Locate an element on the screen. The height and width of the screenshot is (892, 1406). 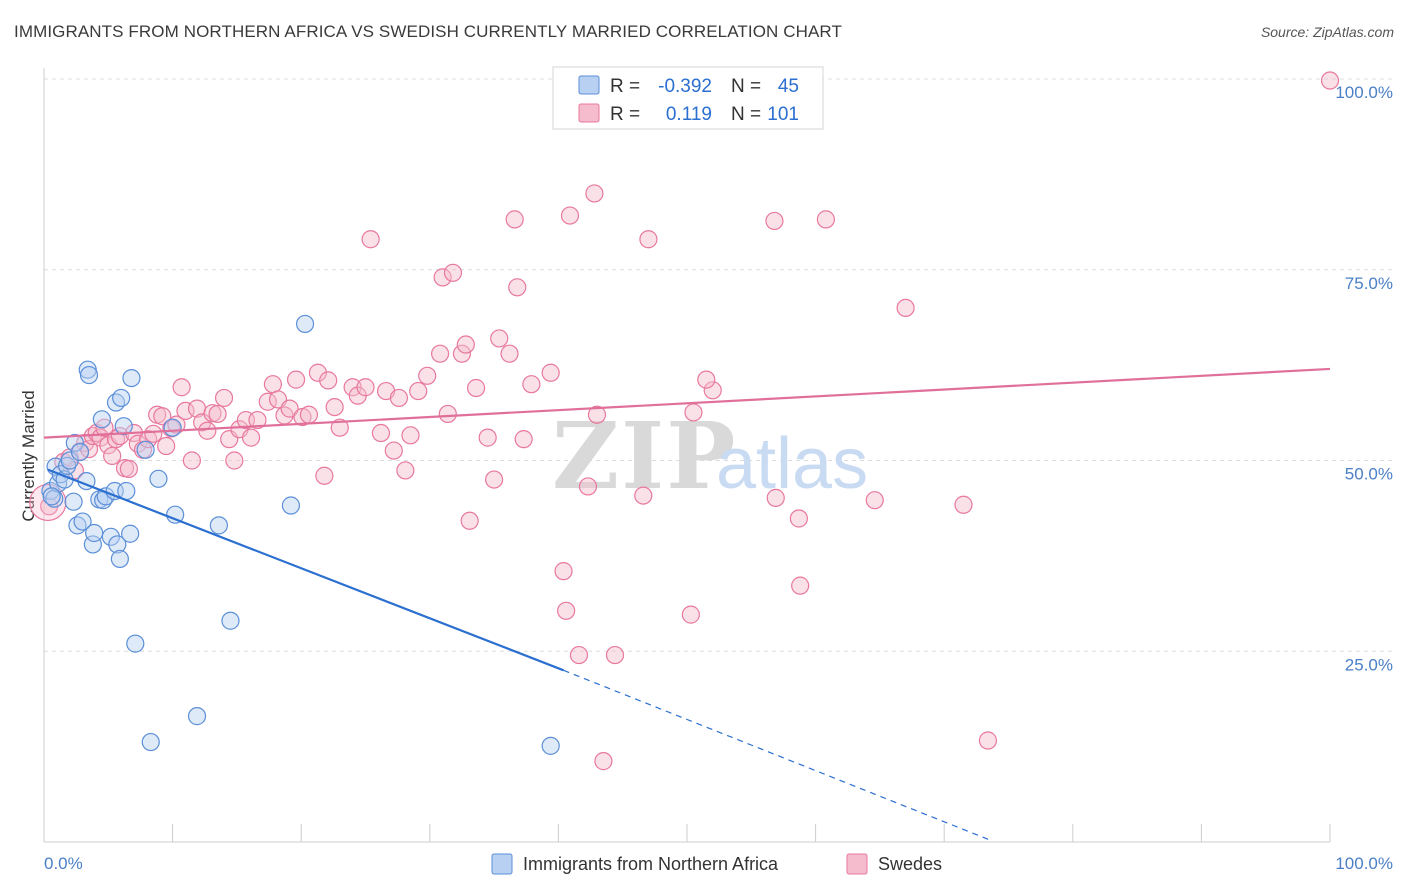
bottom-legend-label-blue: Immigrants from Northern Africa is located at coordinates (651, 864).